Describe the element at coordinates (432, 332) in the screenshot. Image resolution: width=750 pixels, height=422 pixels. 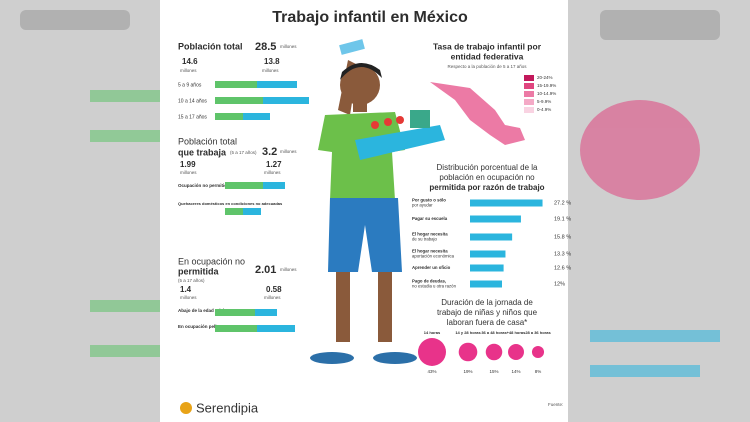
I see `category-label: 14 horas` at that location.